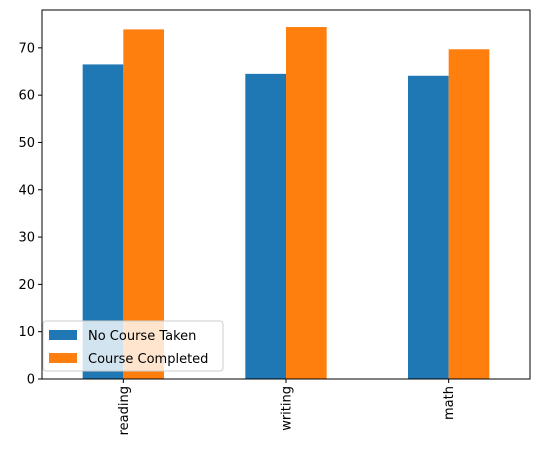  Describe the element at coordinates (26, 96) in the screenshot. I see `y-tick-label: 60` at that location.